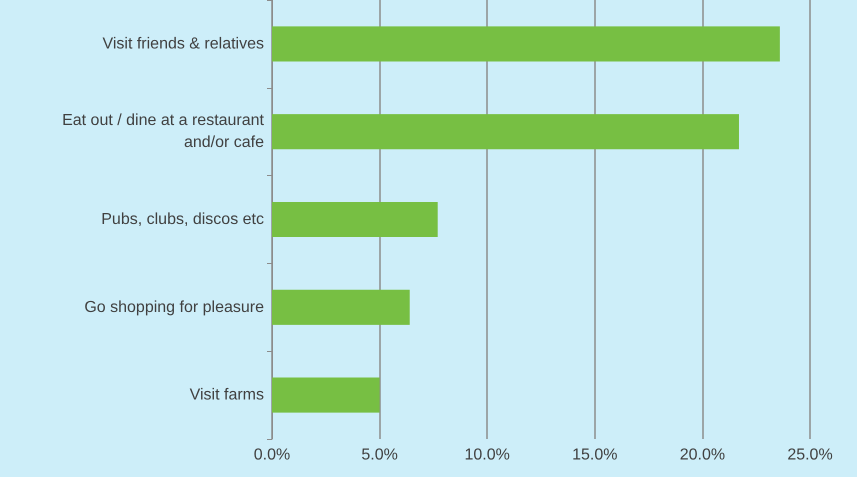 This screenshot has height=477, width=857. Describe the element at coordinates (272, 455) in the screenshot. I see `x-tick-label: 0.0%` at that location.